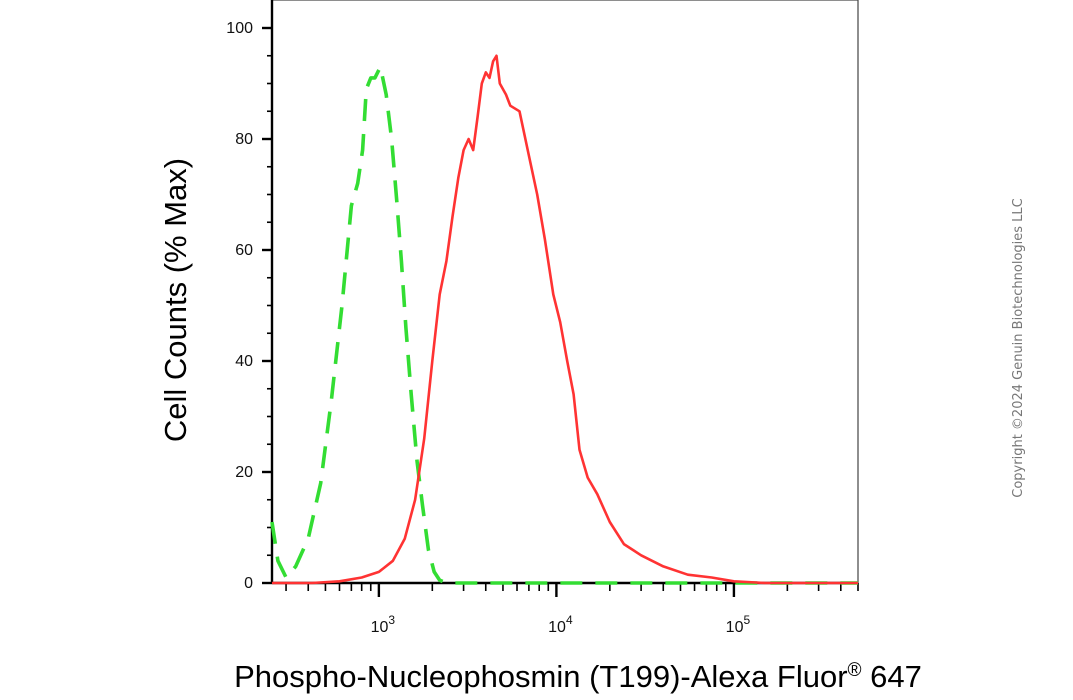  What do you see at coordinates (239, 28) in the screenshot?
I see `y-tick-label: 100` at bounding box center [239, 28].